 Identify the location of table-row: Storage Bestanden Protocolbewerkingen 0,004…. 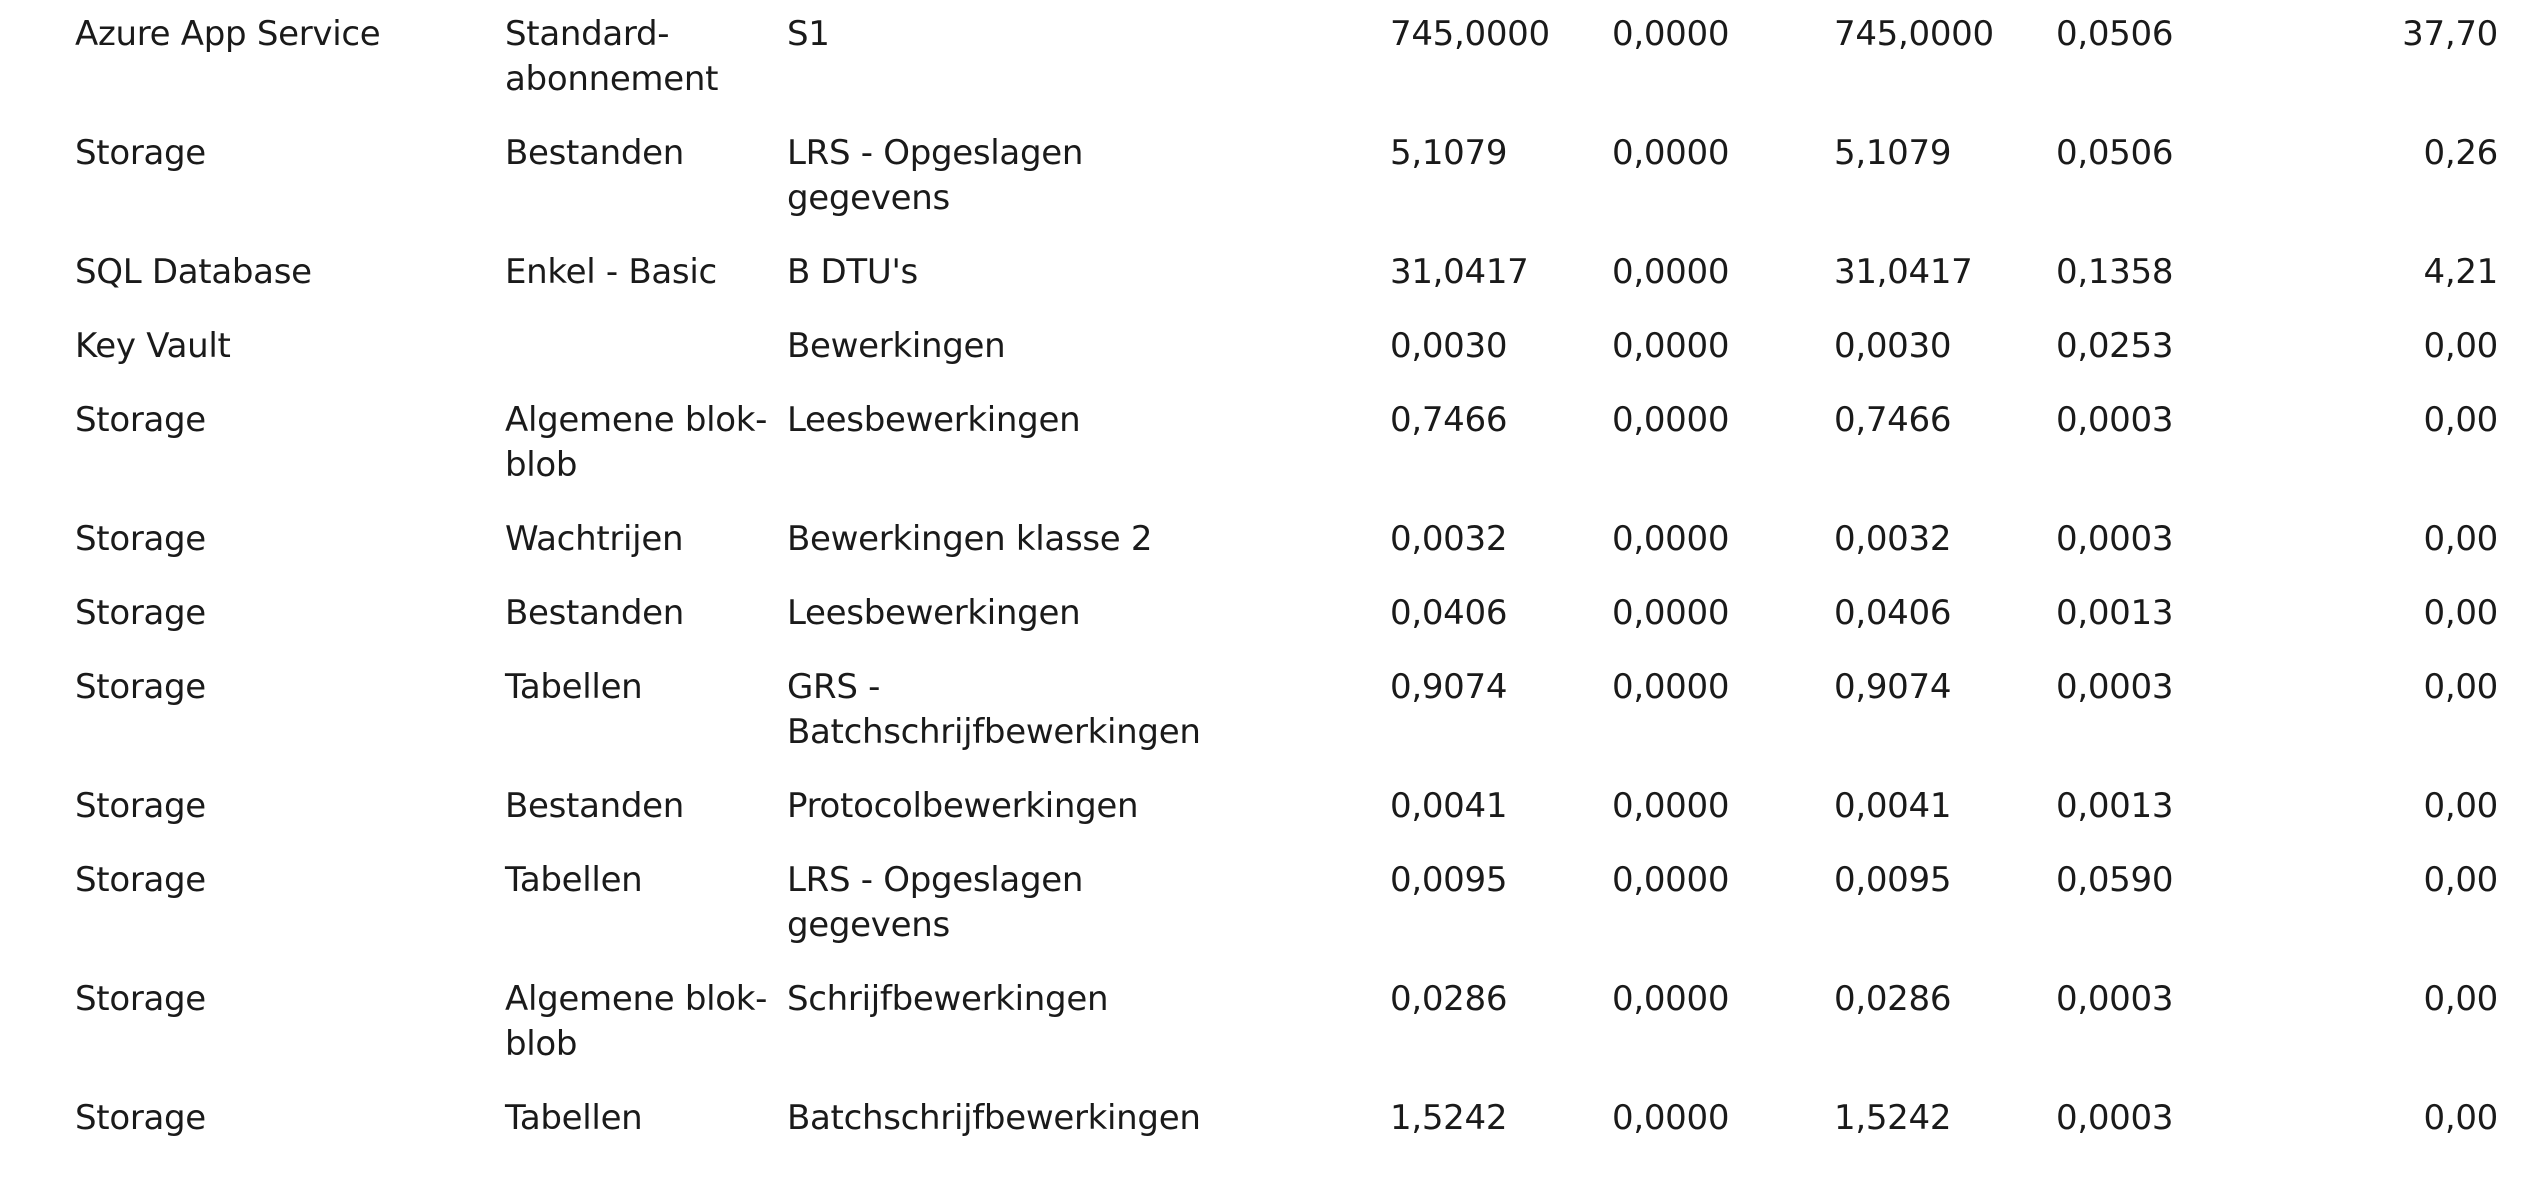
(1271, 810).